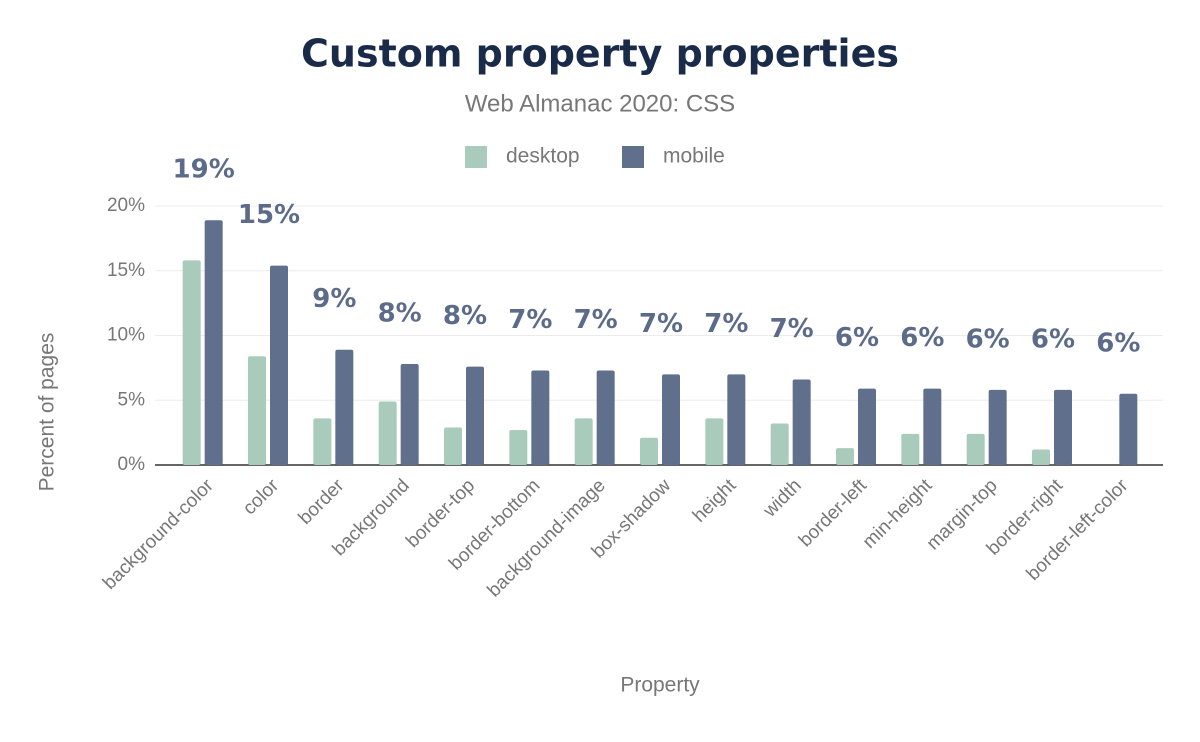 The image size is (1200, 742). I want to click on x-tick-label: height, so click(715, 501).